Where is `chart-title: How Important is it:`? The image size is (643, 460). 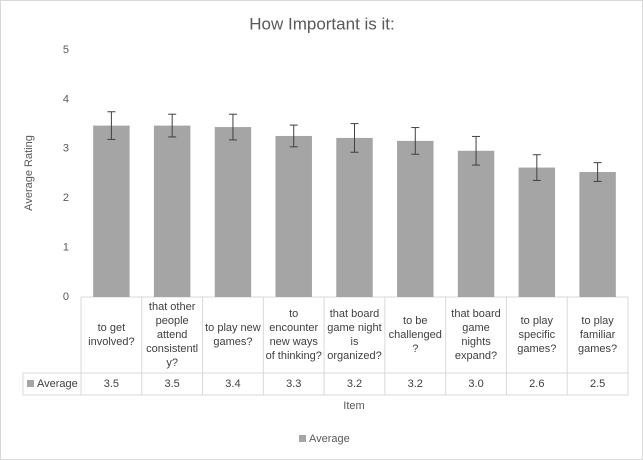
chart-title: How Important is it: is located at coordinates (322, 23).